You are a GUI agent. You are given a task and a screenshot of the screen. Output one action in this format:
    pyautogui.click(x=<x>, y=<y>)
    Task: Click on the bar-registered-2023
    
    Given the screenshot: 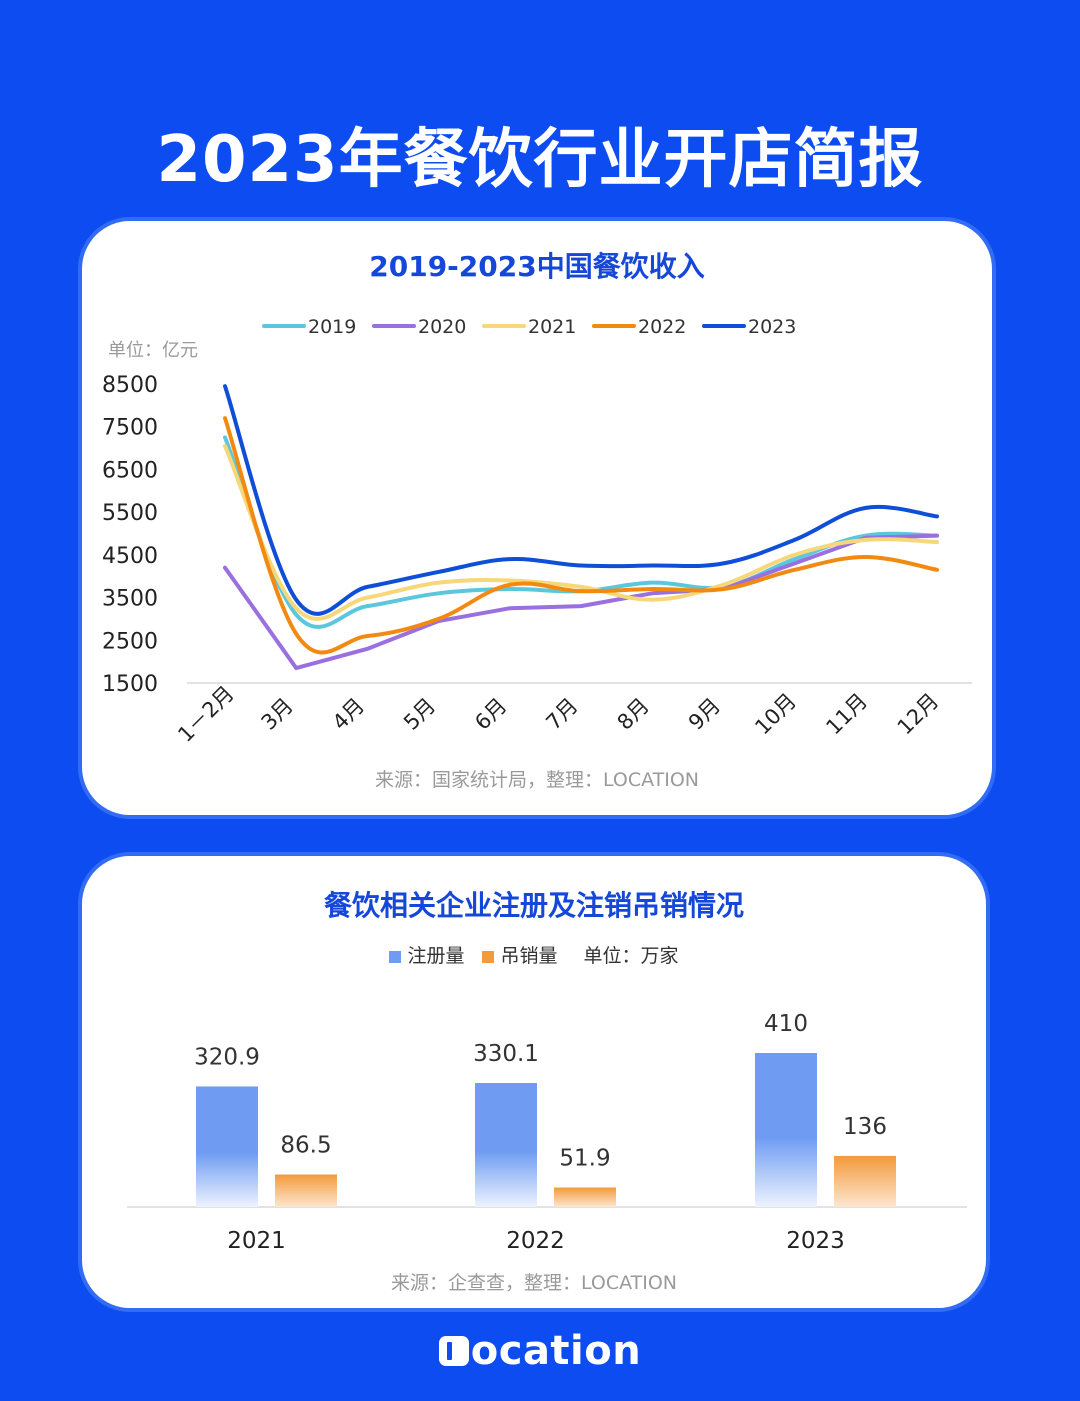 What is the action you would take?
    pyautogui.click(x=786, y=1130)
    